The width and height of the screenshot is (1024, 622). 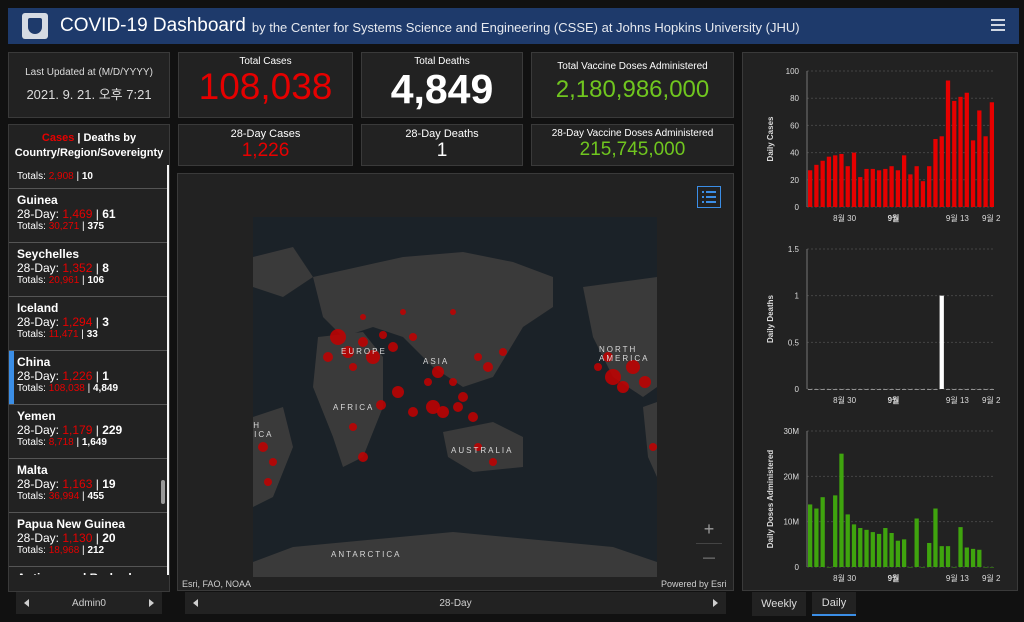 What do you see at coordinates (791, 522) in the screenshot?
I see `y-tick-label: 10M` at bounding box center [791, 522].